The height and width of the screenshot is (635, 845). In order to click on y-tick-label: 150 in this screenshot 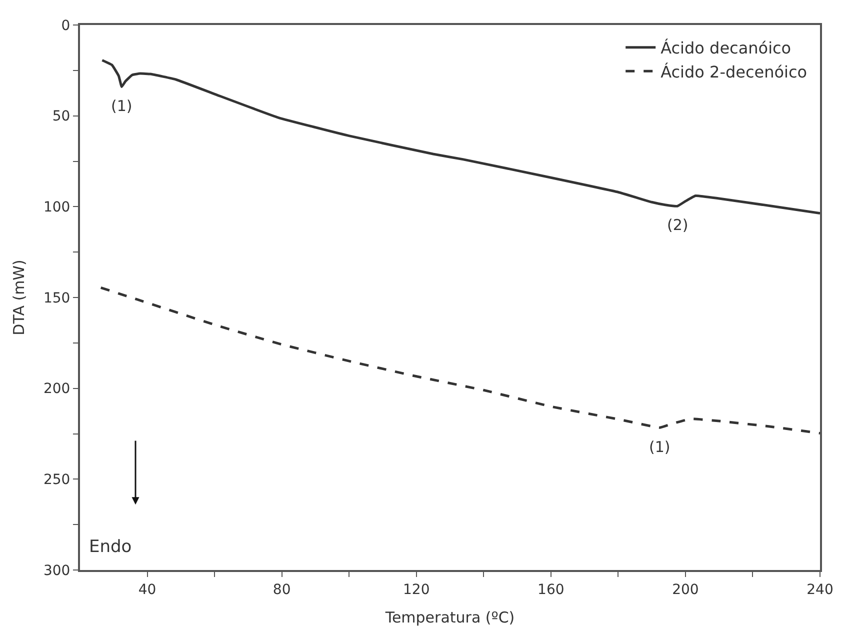, I will do `click(56, 298)`.